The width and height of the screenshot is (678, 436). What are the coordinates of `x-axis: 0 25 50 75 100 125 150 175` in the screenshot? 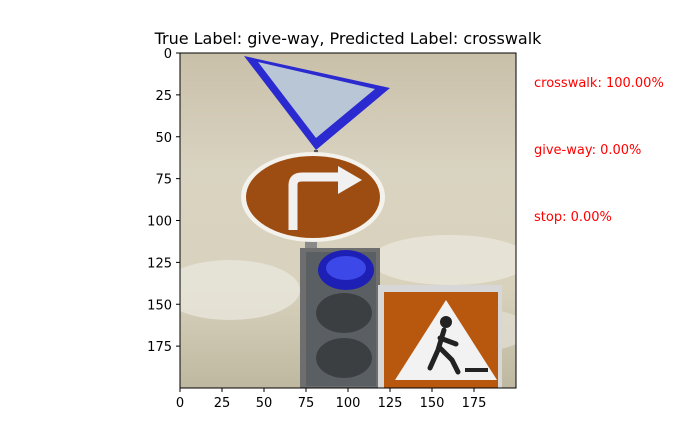 It's located at (331, 399).